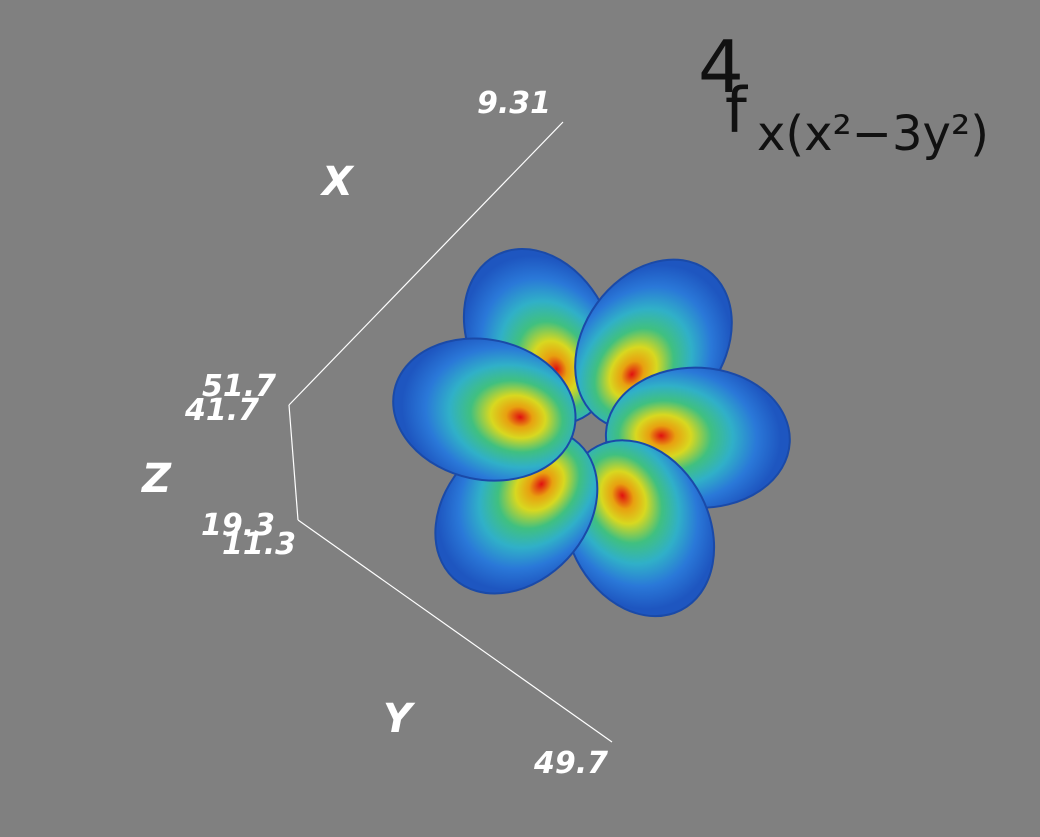  I want to click on axis-label: X, so click(337, 182).